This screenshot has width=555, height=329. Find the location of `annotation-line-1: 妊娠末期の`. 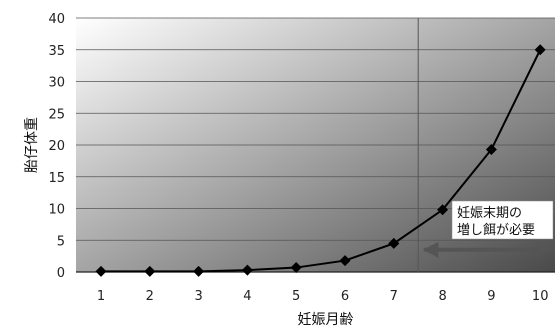

annotation-line-1: 妊娠末期の is located at coordinates (489, 213).